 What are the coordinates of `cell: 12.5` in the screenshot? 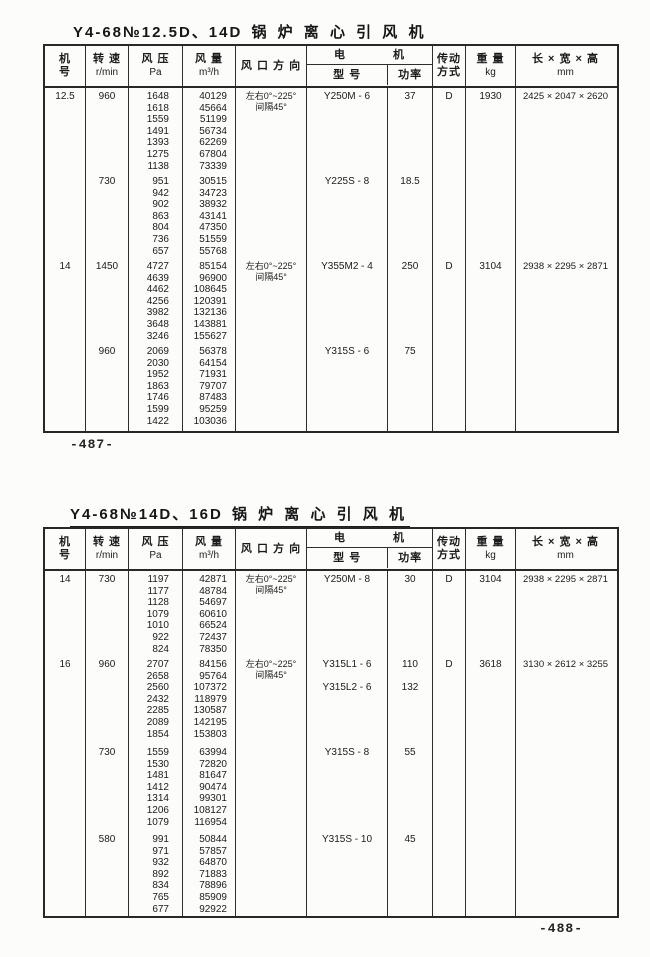 It's located at (65, 130).